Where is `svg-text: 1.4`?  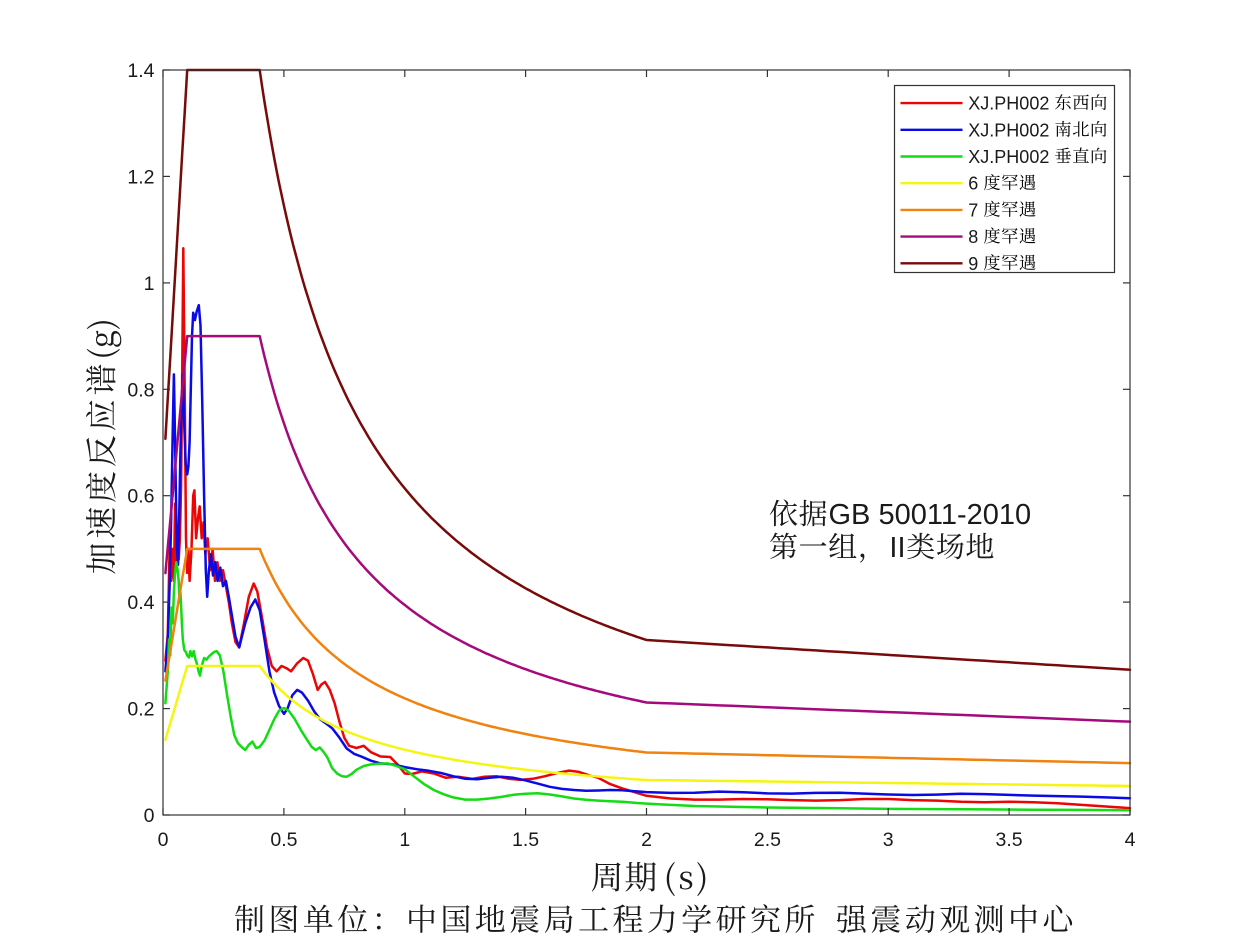
svg-text: 1.4 is located at coordinates (140, 71).